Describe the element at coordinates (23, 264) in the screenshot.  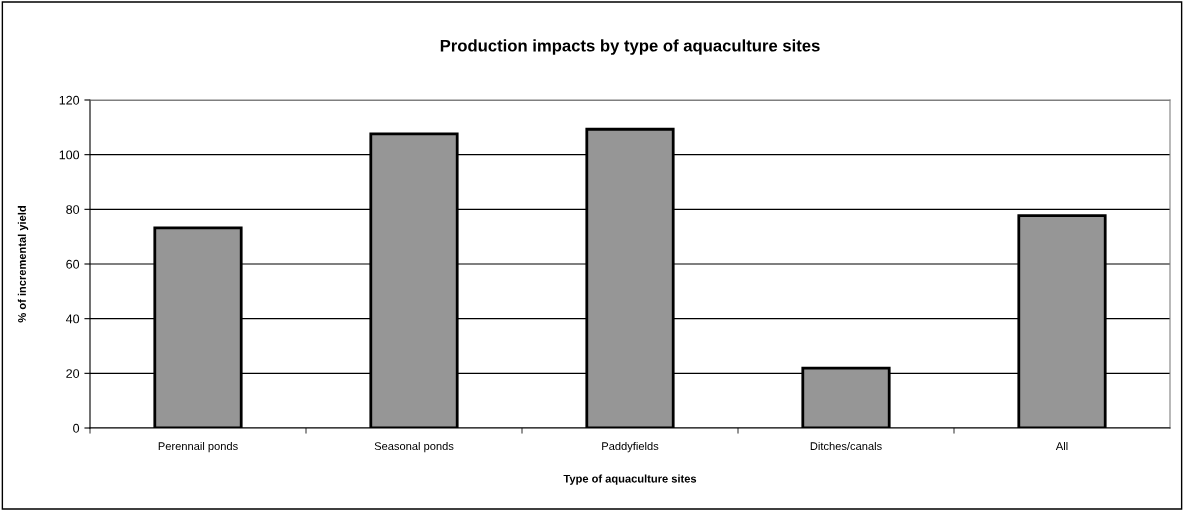
I see `y-axis-title: % of incremental yield` at that location.